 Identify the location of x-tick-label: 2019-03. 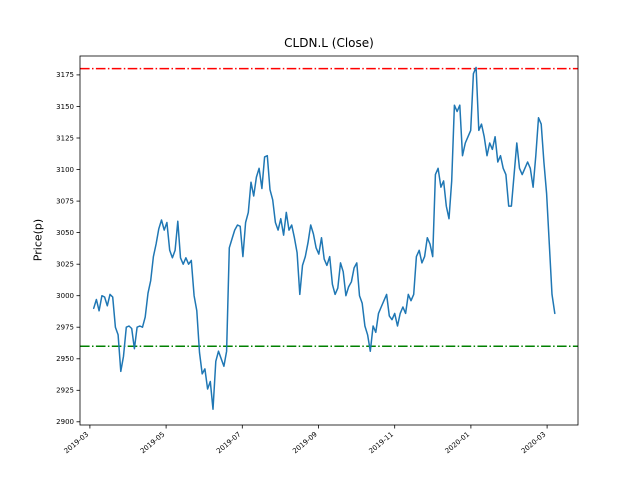
(77, 442).